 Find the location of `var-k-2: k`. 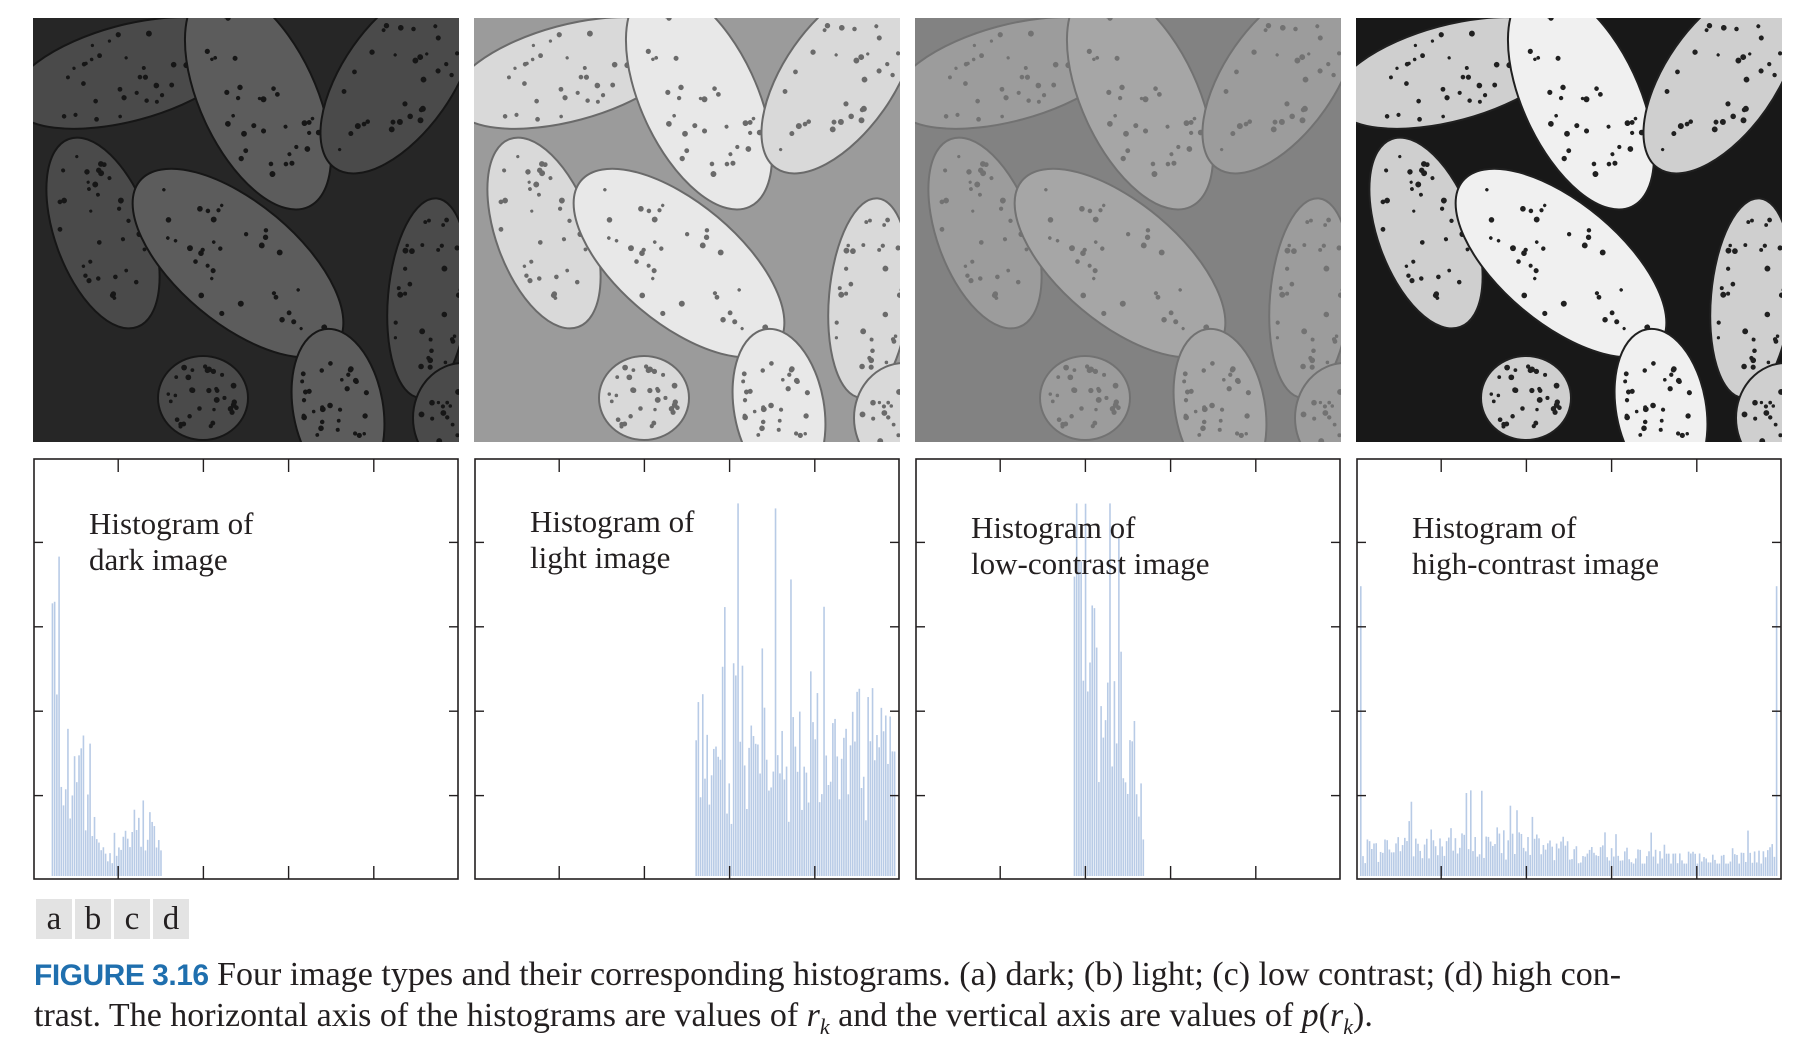

var-k-2: k is located at coordinates (1348, 1026).